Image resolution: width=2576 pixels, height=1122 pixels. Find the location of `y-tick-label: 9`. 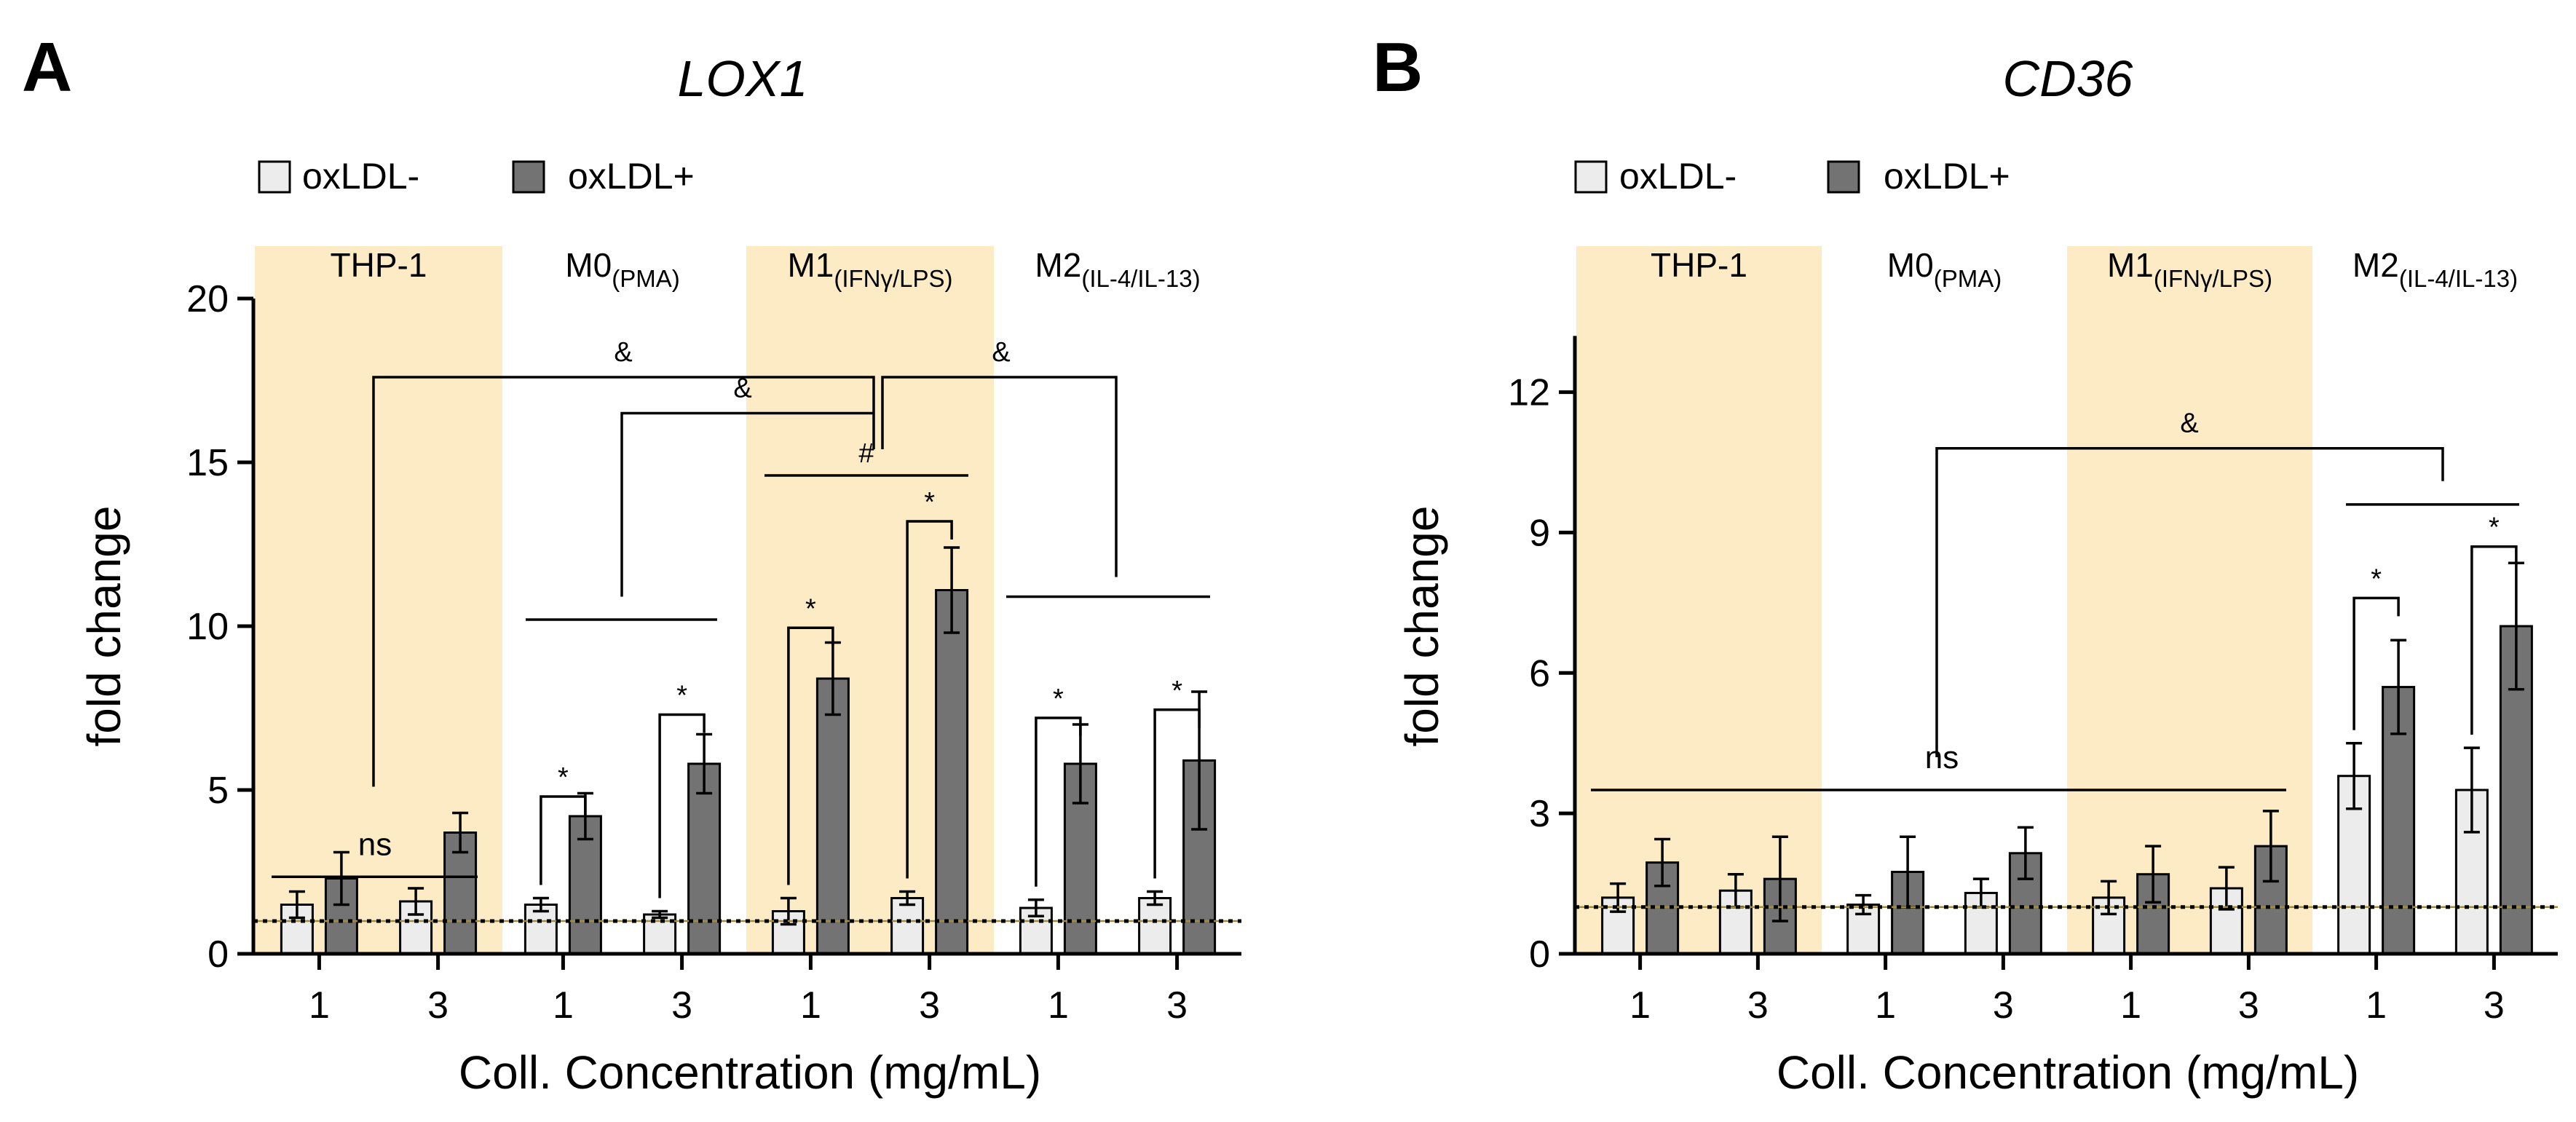

y-tick-label: 9 is located at coordinates (1539, 533).